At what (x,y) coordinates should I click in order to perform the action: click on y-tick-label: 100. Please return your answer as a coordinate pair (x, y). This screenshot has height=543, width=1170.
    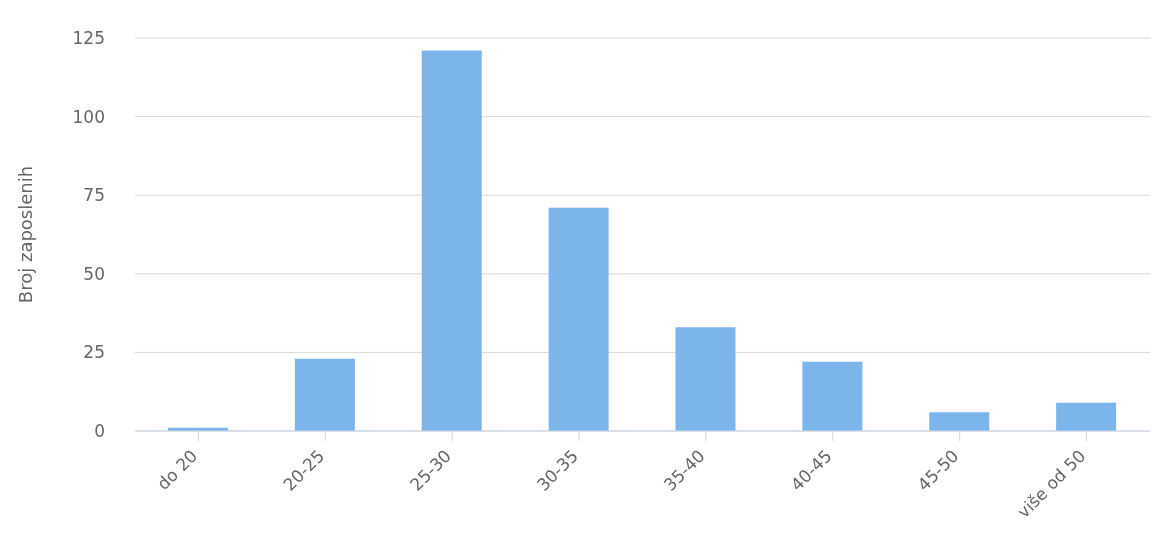
    Looking at the image, I should click on (88, 116).